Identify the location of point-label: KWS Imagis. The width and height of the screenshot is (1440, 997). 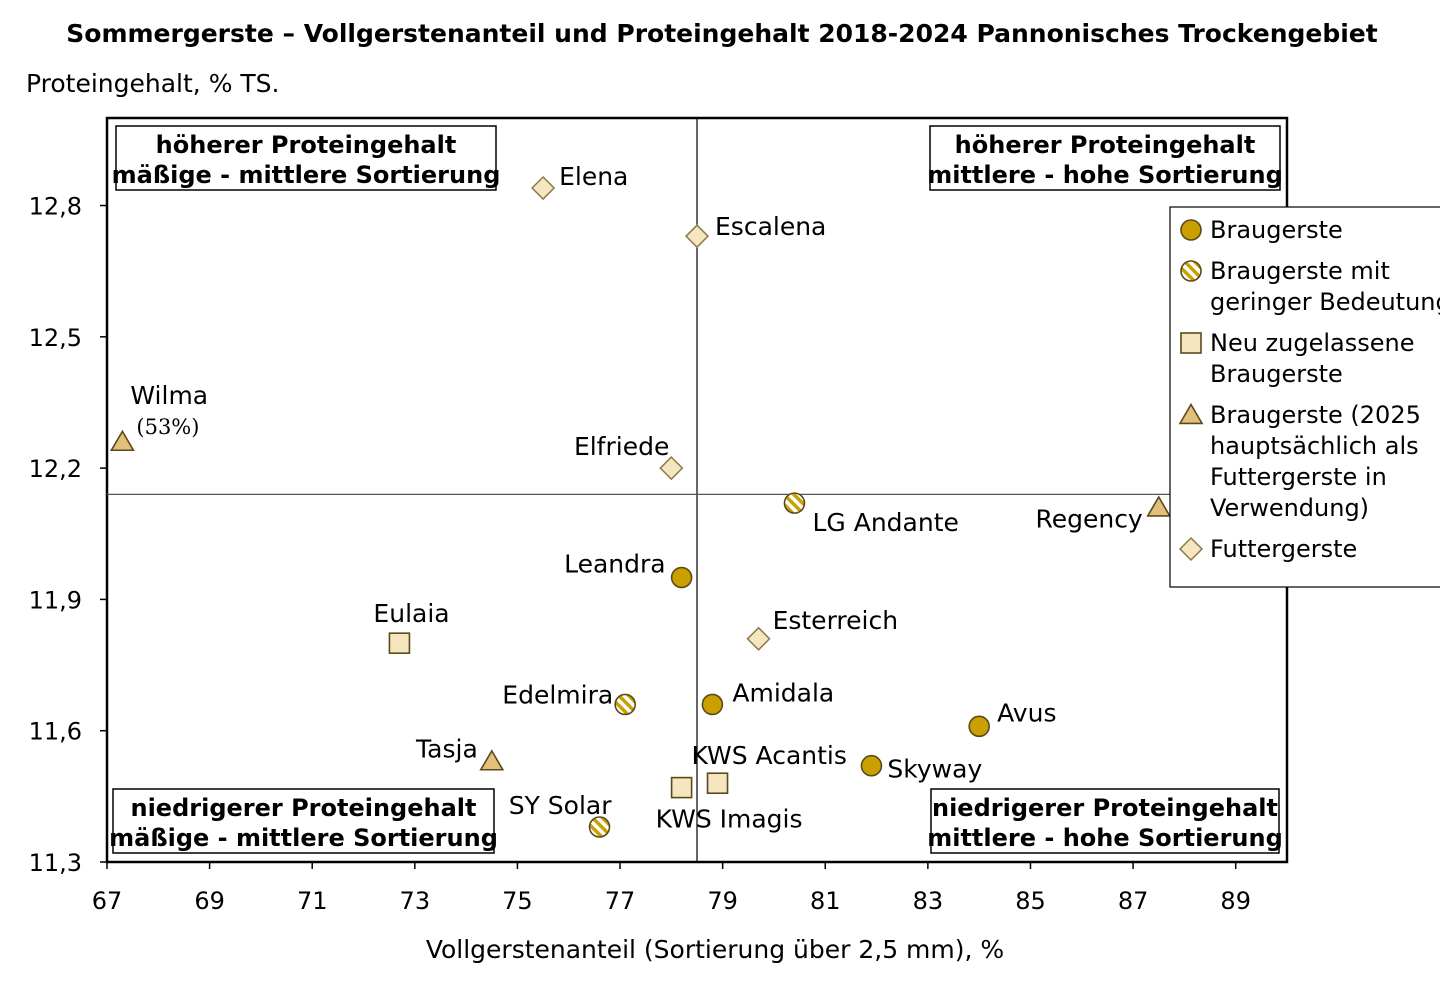
(729, 819).